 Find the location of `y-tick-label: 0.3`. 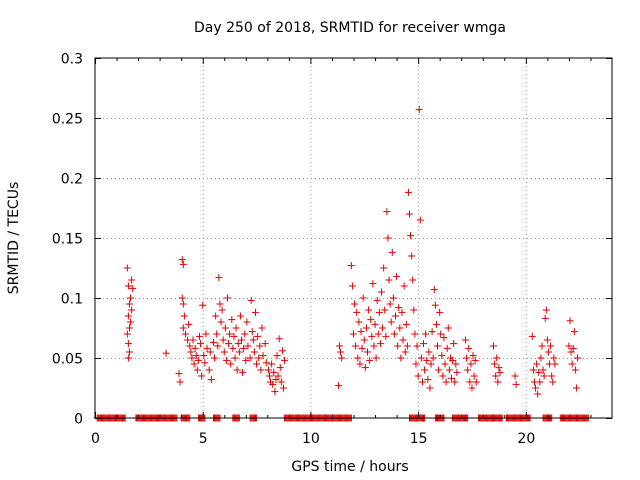

y-tick-label: 0.3 is located at coordinates (72, 60).